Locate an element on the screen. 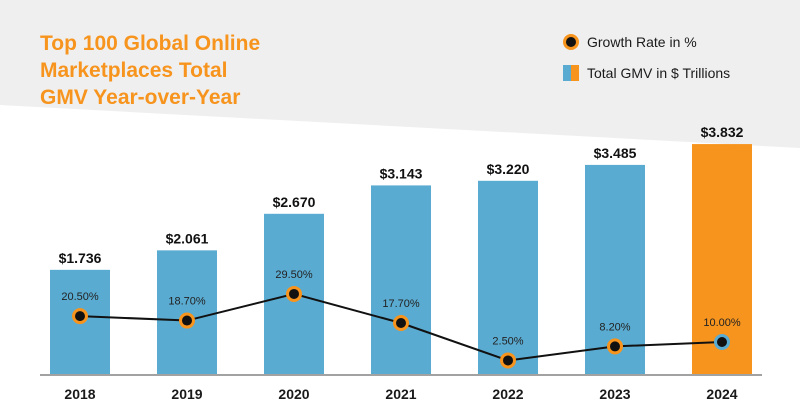 This screenshot has width=800, height=417. growth-point-2024 is located at coordinates (722, 341).